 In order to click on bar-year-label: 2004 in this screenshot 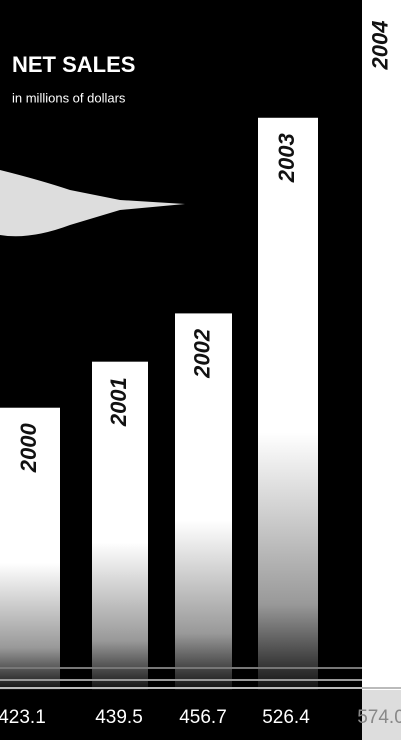, I will do `click(379, 46)`.